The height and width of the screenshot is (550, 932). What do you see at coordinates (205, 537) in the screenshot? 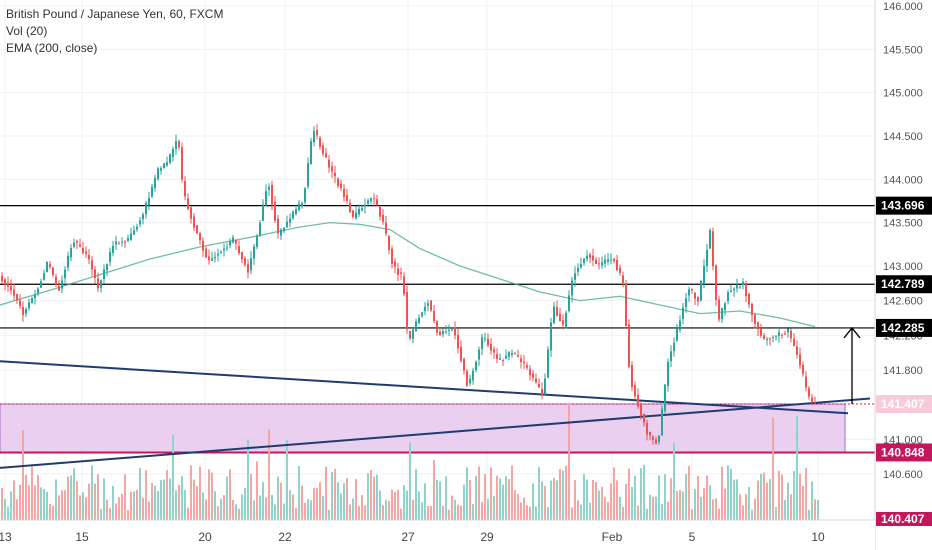
I see `time-tick-label: 20` at bounding box center [205, 537].